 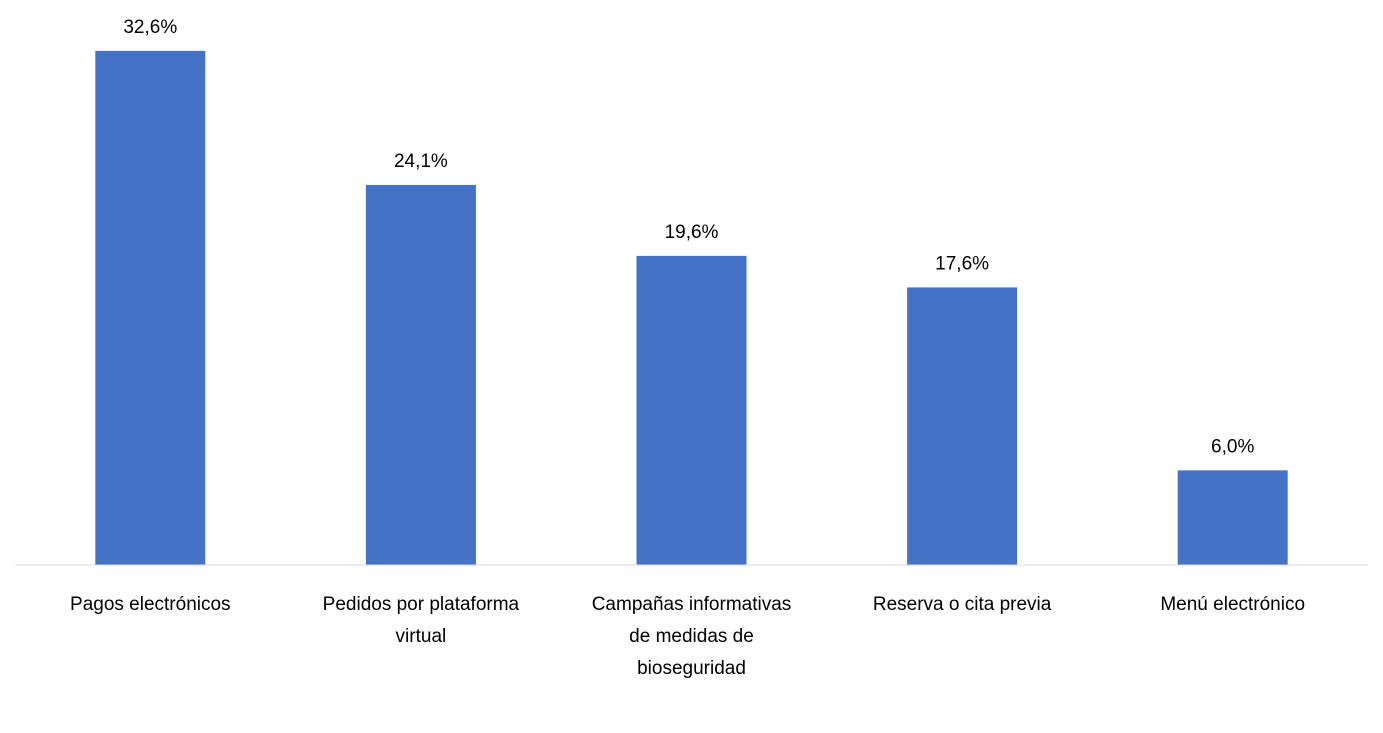 What do you see at coordinates (421, 620) in the screenshot?
I see `x-tick-label: Pedidos por plataforma virtual` at bounding box center [421, 620].